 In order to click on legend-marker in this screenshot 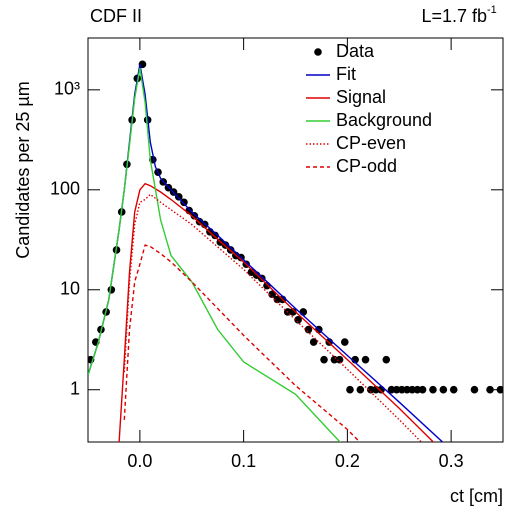, I will do `click(318, 52)`.